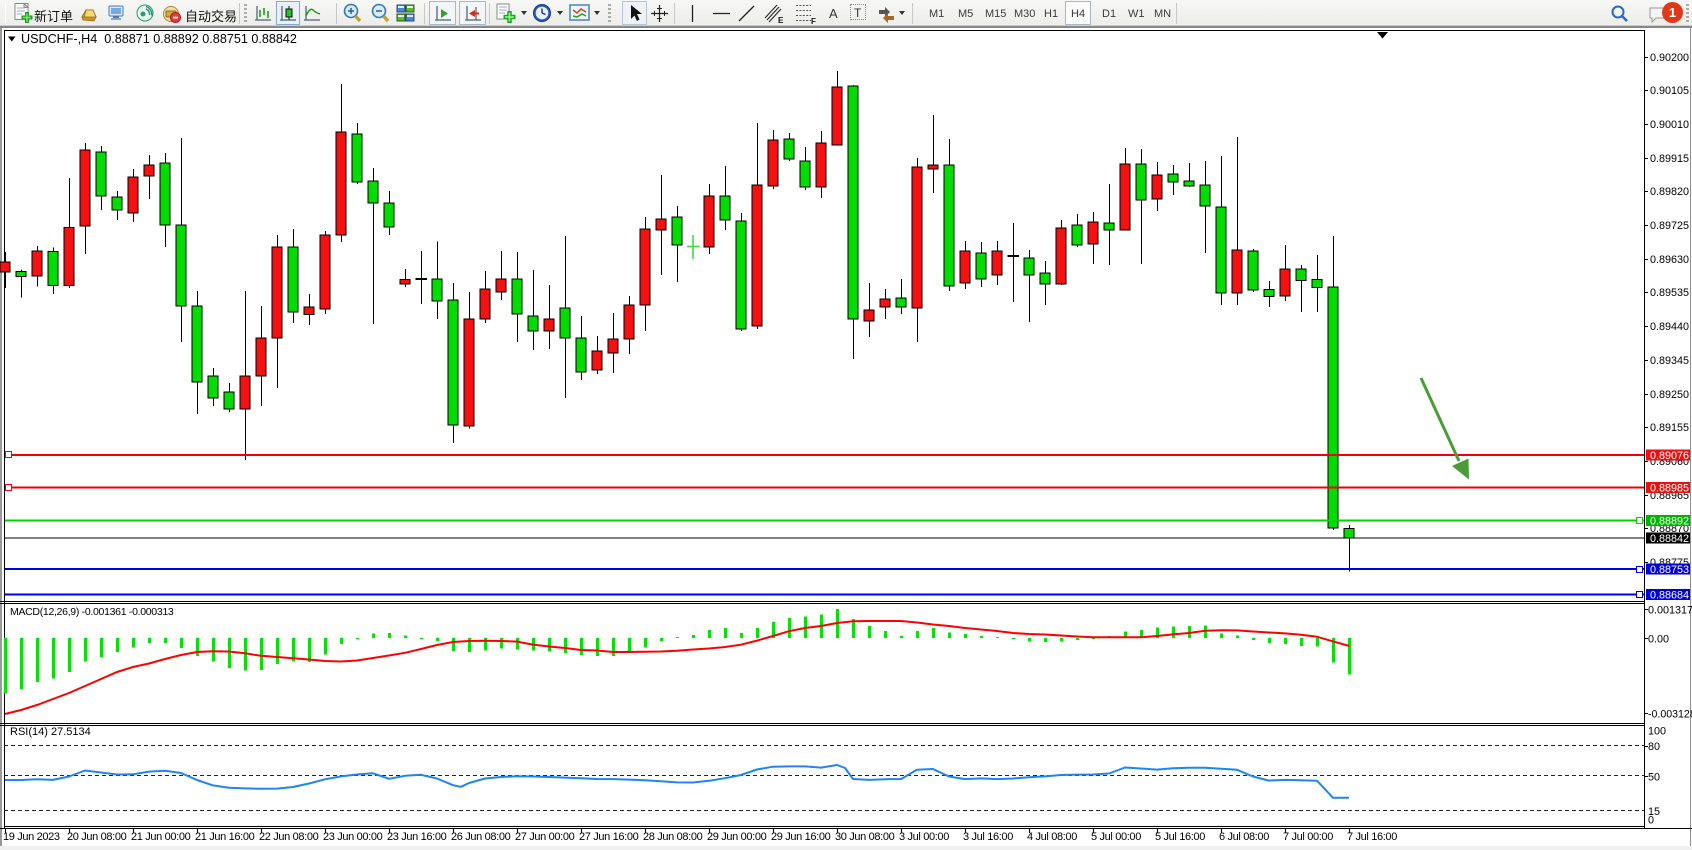 Image resolution: width=1692 pixels, height=850 pixels. I want to click on svg-text: 0.90200, so click(1669, 58).